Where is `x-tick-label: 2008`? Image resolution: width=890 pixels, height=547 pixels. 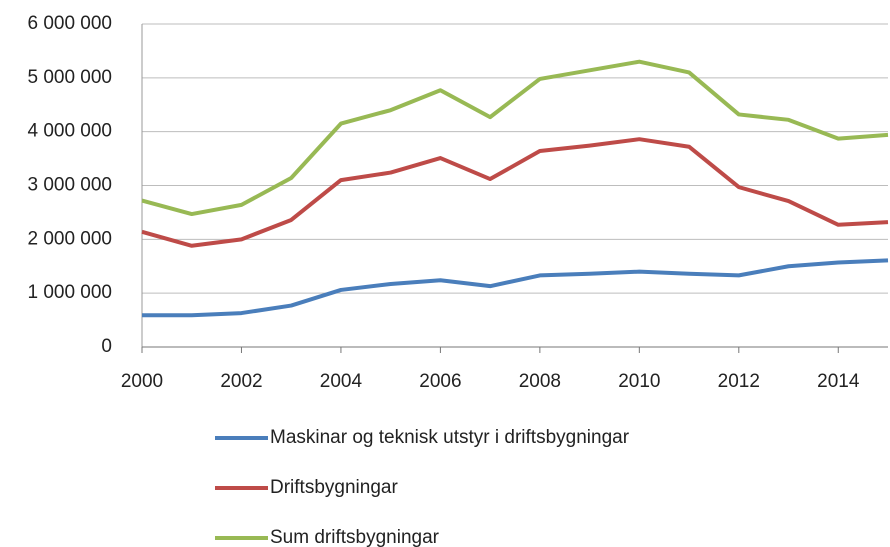 x-tick-label: 2008 is located at coordinates (540, 381).